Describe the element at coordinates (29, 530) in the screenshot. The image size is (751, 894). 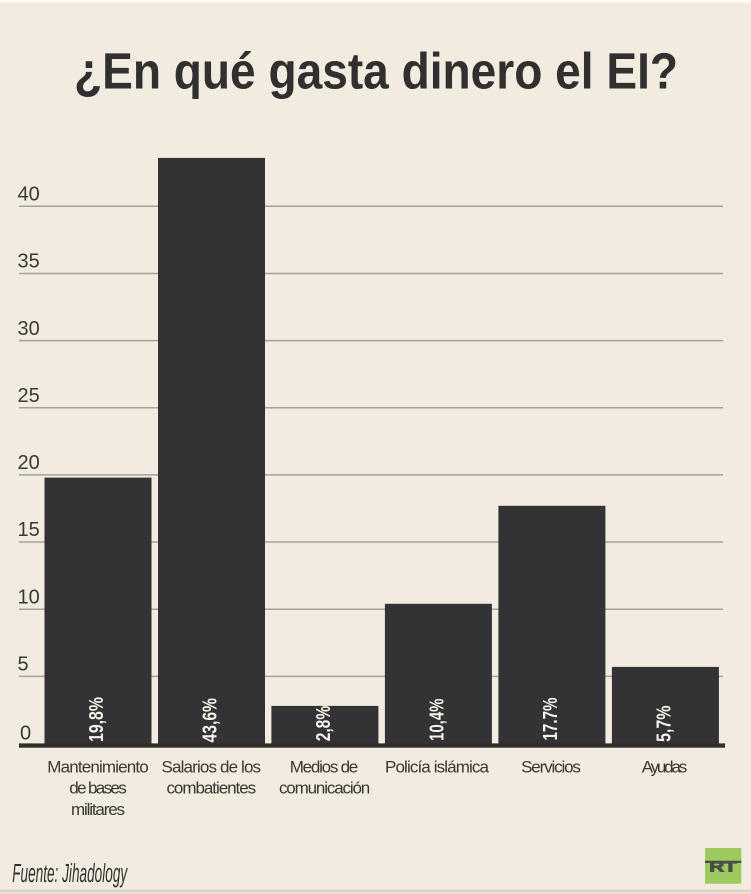
I see `svg-text: 15` at that location.